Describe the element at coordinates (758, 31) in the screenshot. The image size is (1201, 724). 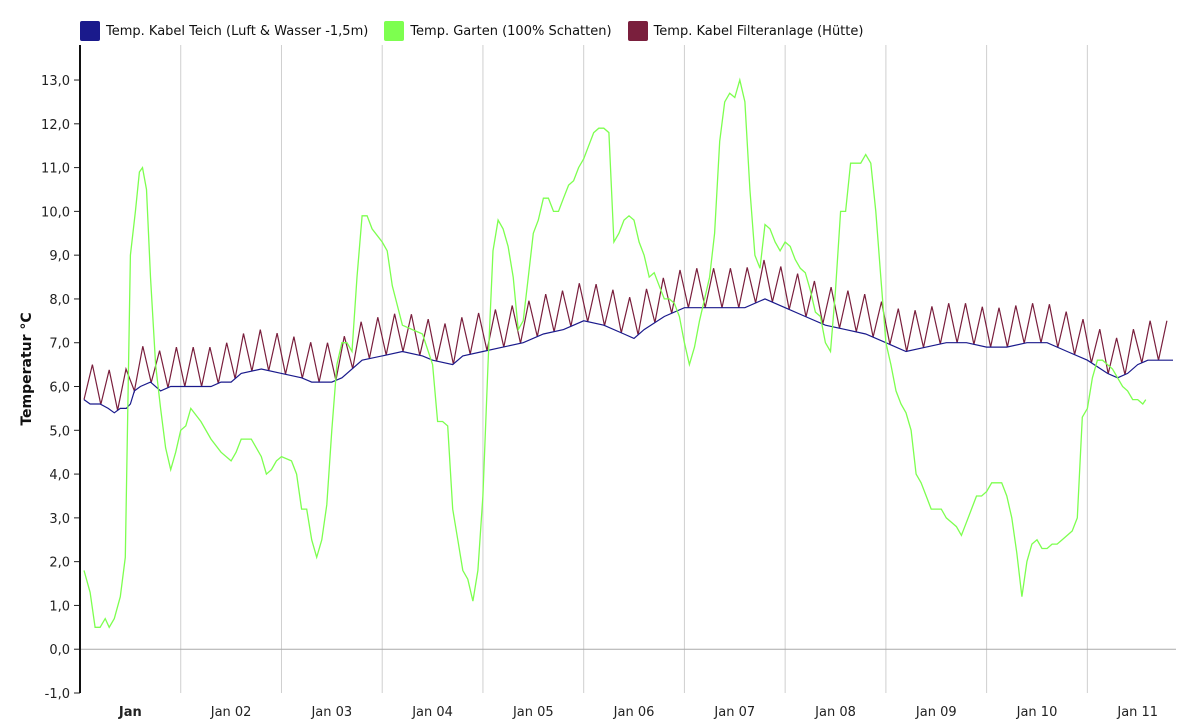
I see `legend-label-filteranlage: Temp. Kabel Filteranlage (Hütte)` at that location.